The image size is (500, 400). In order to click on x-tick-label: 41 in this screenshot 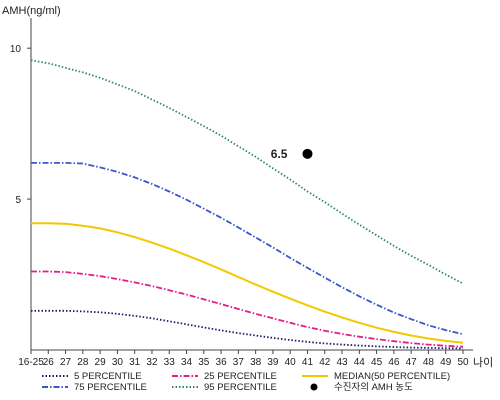, I will do `click(308, 362)`.